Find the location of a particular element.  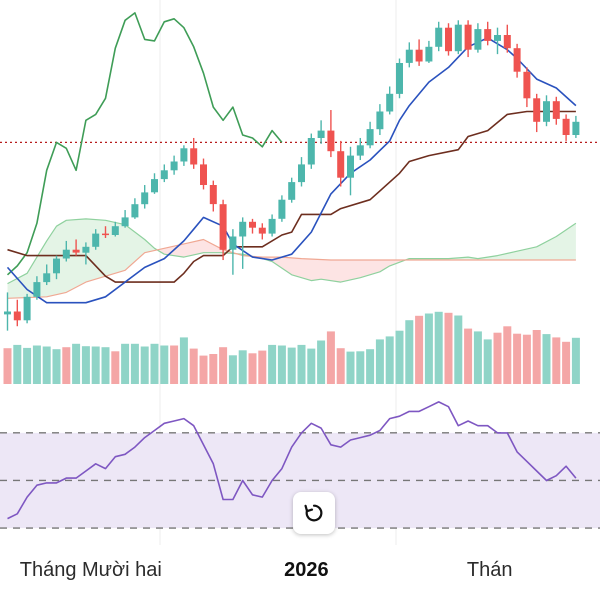

x-axis-tick-label: Tháng Mười hai is located at coordinates (90, 570).